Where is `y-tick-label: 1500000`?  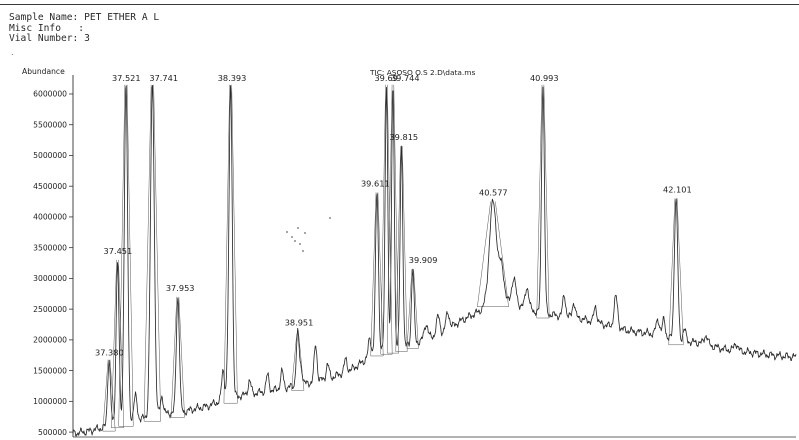 y-tick-label: 1500000 is located at coordinates (50, 370).